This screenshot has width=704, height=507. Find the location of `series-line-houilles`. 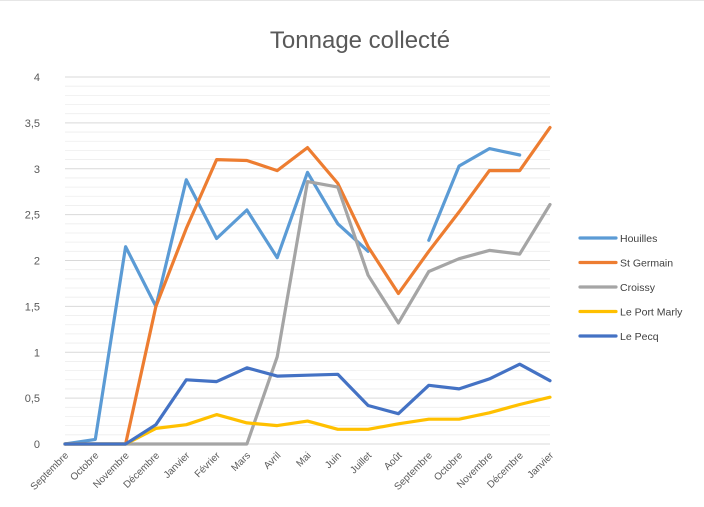

series-line-houilles is located at coordinates (474, 194).